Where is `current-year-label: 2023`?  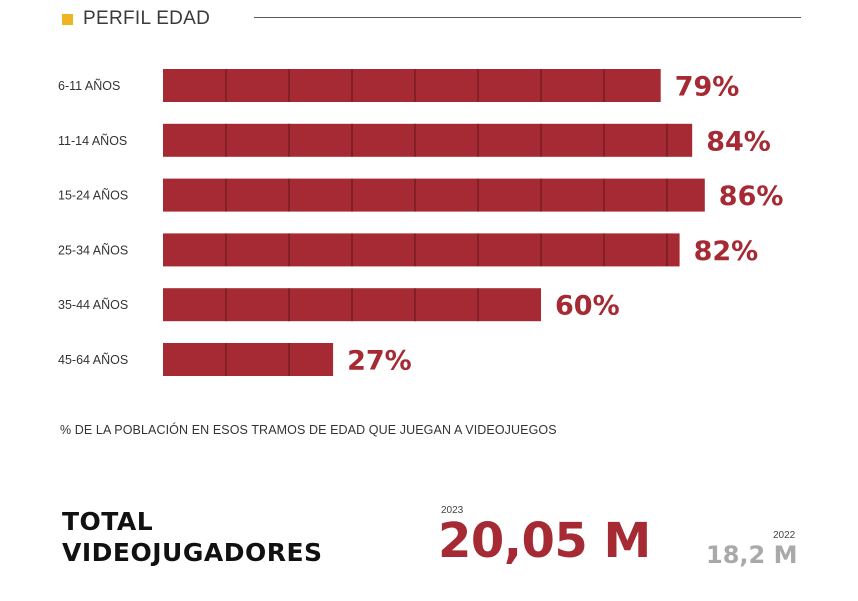 current-year-label: 2023 is located at coordinates (452, 510).